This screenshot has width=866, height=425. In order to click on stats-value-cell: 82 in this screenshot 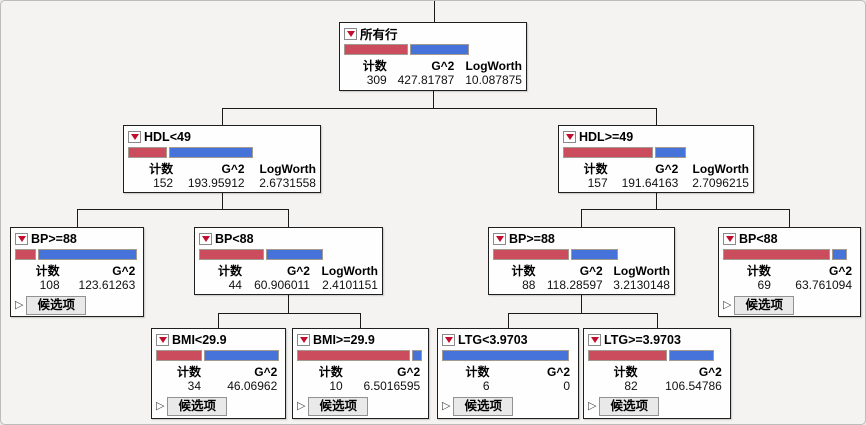, I will do `click(631, 386)`.